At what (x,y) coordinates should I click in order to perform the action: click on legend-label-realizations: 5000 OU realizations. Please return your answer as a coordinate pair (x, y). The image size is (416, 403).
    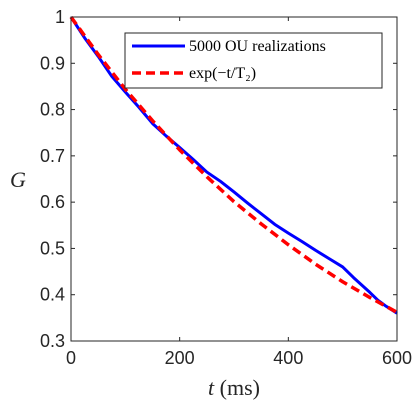
    Looking at the image, I should click on (257, 46).